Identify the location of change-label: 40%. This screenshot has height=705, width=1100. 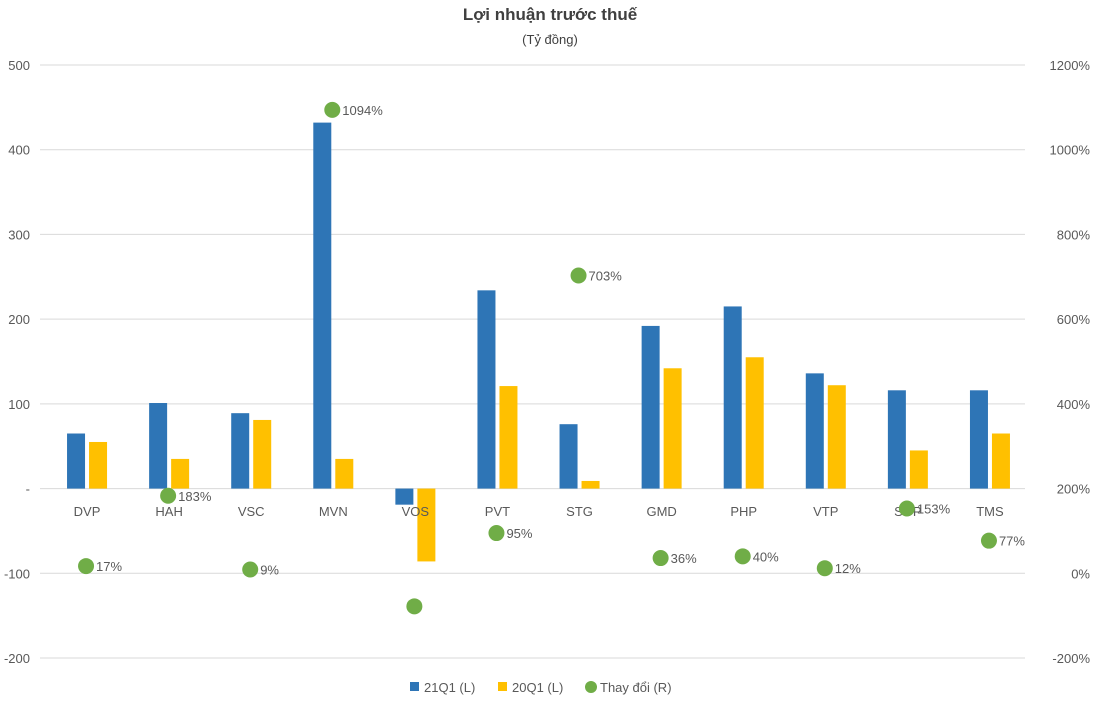
(766, 556).